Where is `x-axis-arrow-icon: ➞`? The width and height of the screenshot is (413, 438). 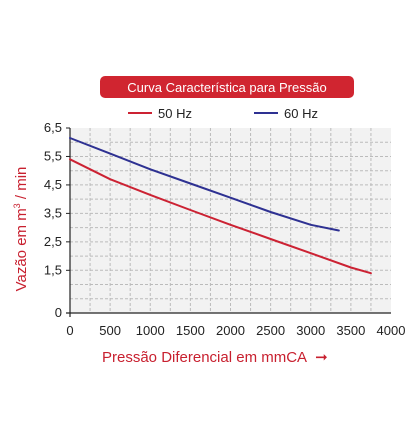 x-axis-arrow-icon: ➞ is located at coordinates (321, 357).